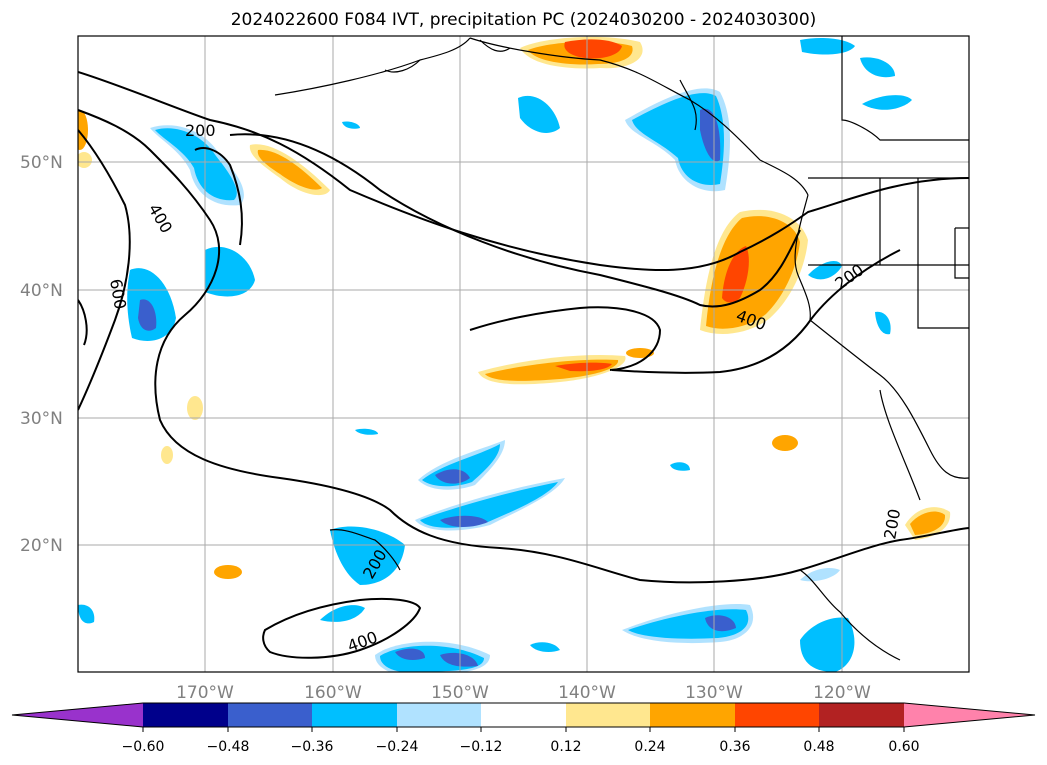  What do you see at coordinates (41, 419) in the screenshot?
I see `lat-label: 30°N` at bounding box center [41, 419].